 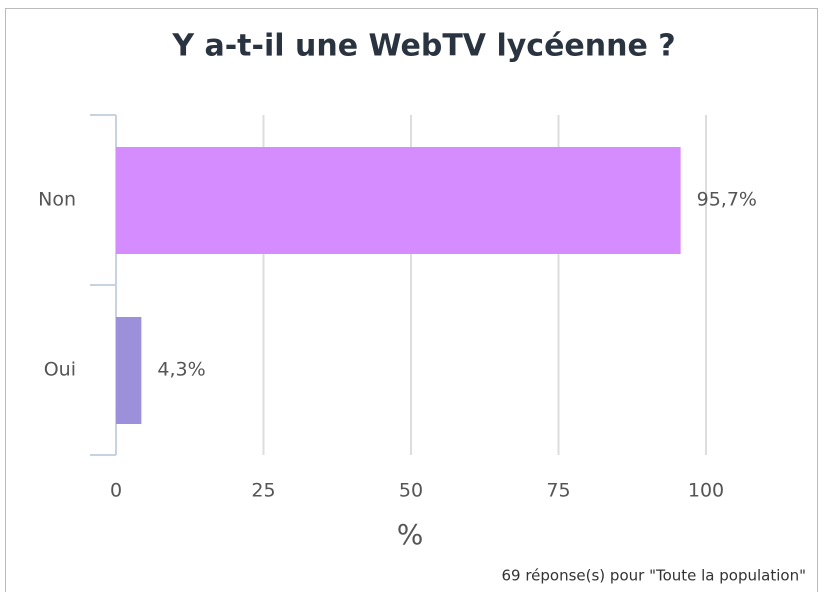 I want to click on x-tick-label: 50, so click(x=411, y=491).